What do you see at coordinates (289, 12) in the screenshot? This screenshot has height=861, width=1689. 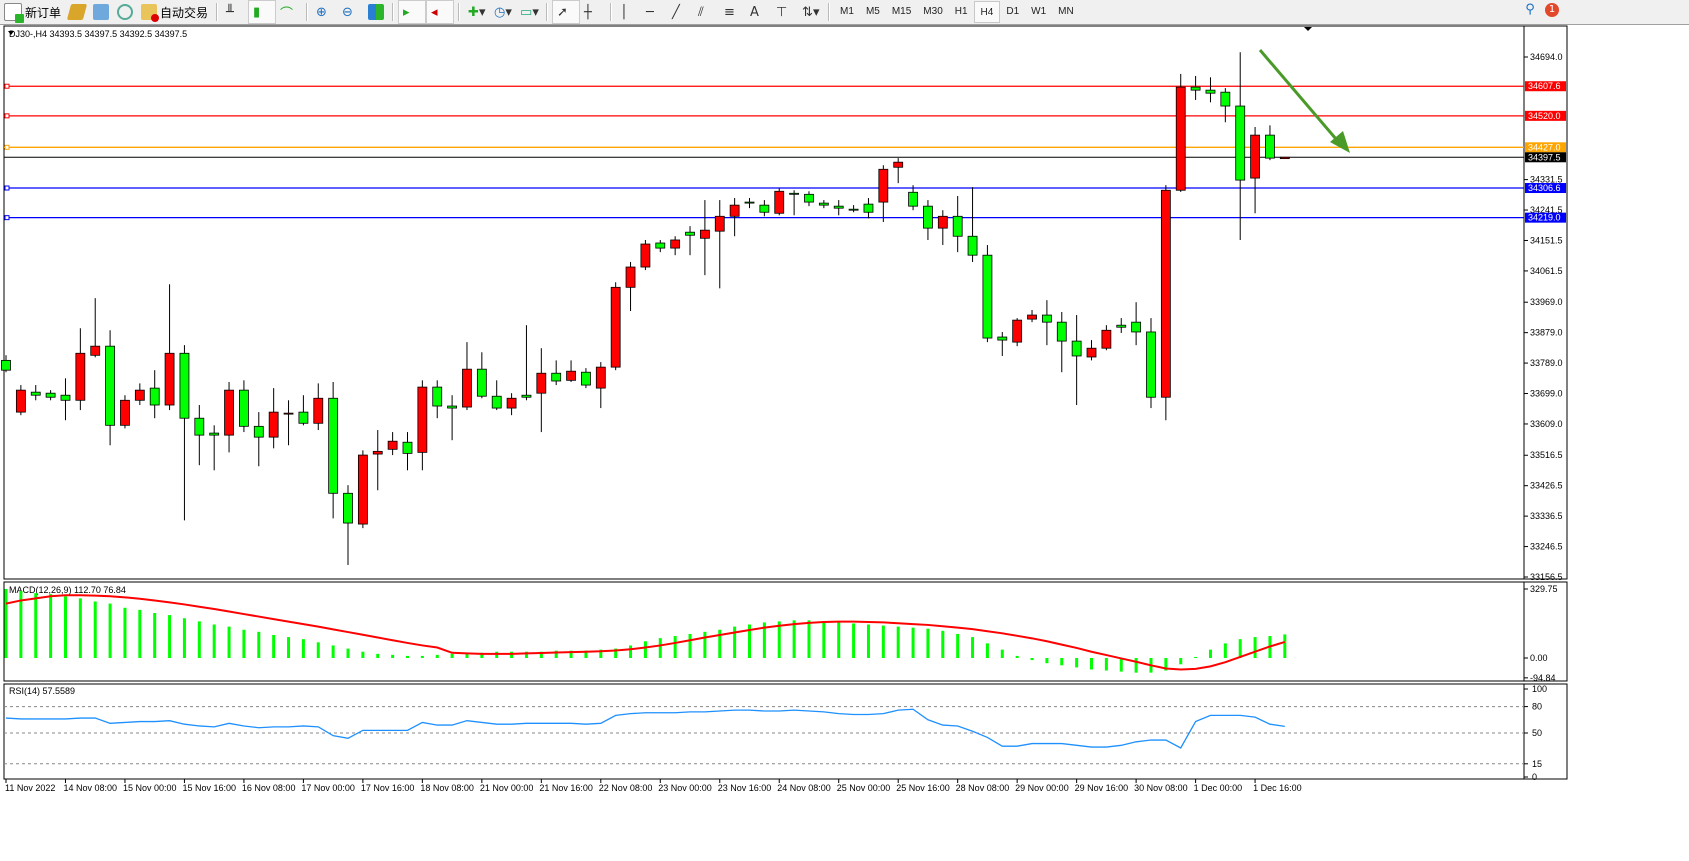 I see `line-chart-button: ⌒` at bounding box center [289, 12].